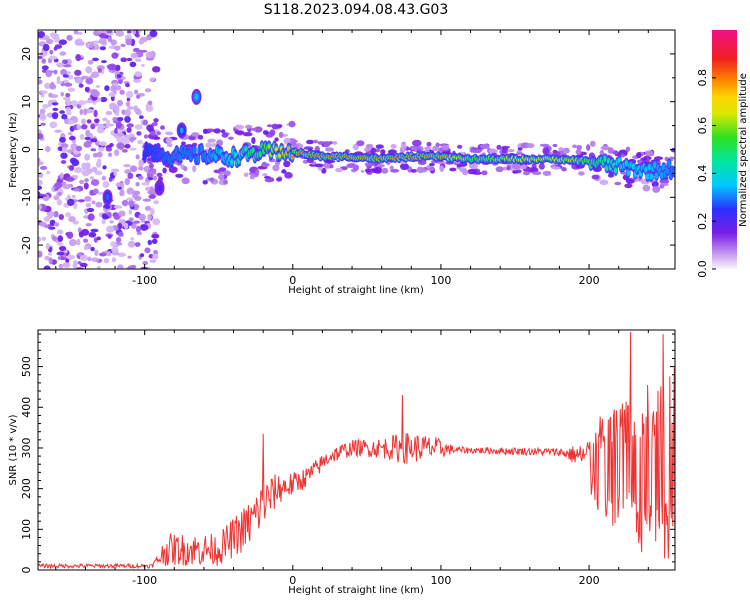 This screenshot has height=600, width=750. What do you see at coordinates (26, 54) in the screenshot?
I see `y-tick-label: 20` at bounding box center [26, 54].